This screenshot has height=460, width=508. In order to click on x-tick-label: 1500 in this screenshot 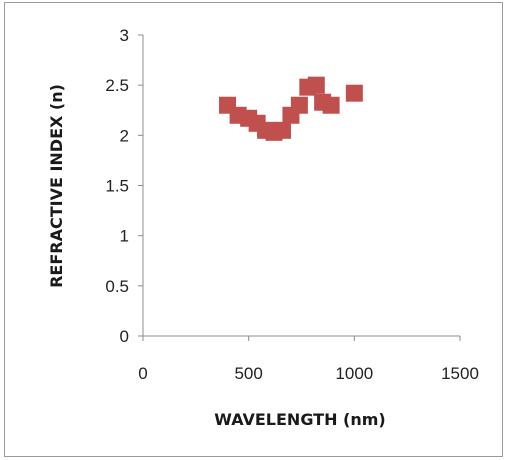, I will do `click(460, 373)`.